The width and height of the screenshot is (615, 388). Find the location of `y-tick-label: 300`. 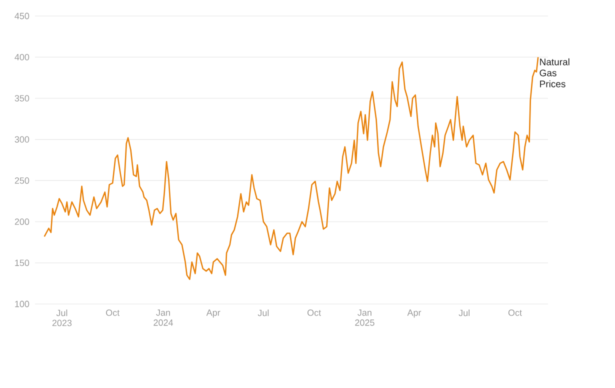

y-tick-label: 300 is located at coordinates (22, 139).